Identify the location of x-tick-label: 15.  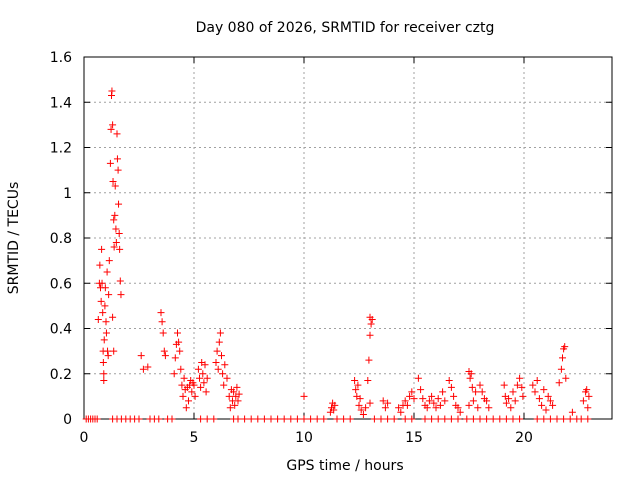
(414, 438).